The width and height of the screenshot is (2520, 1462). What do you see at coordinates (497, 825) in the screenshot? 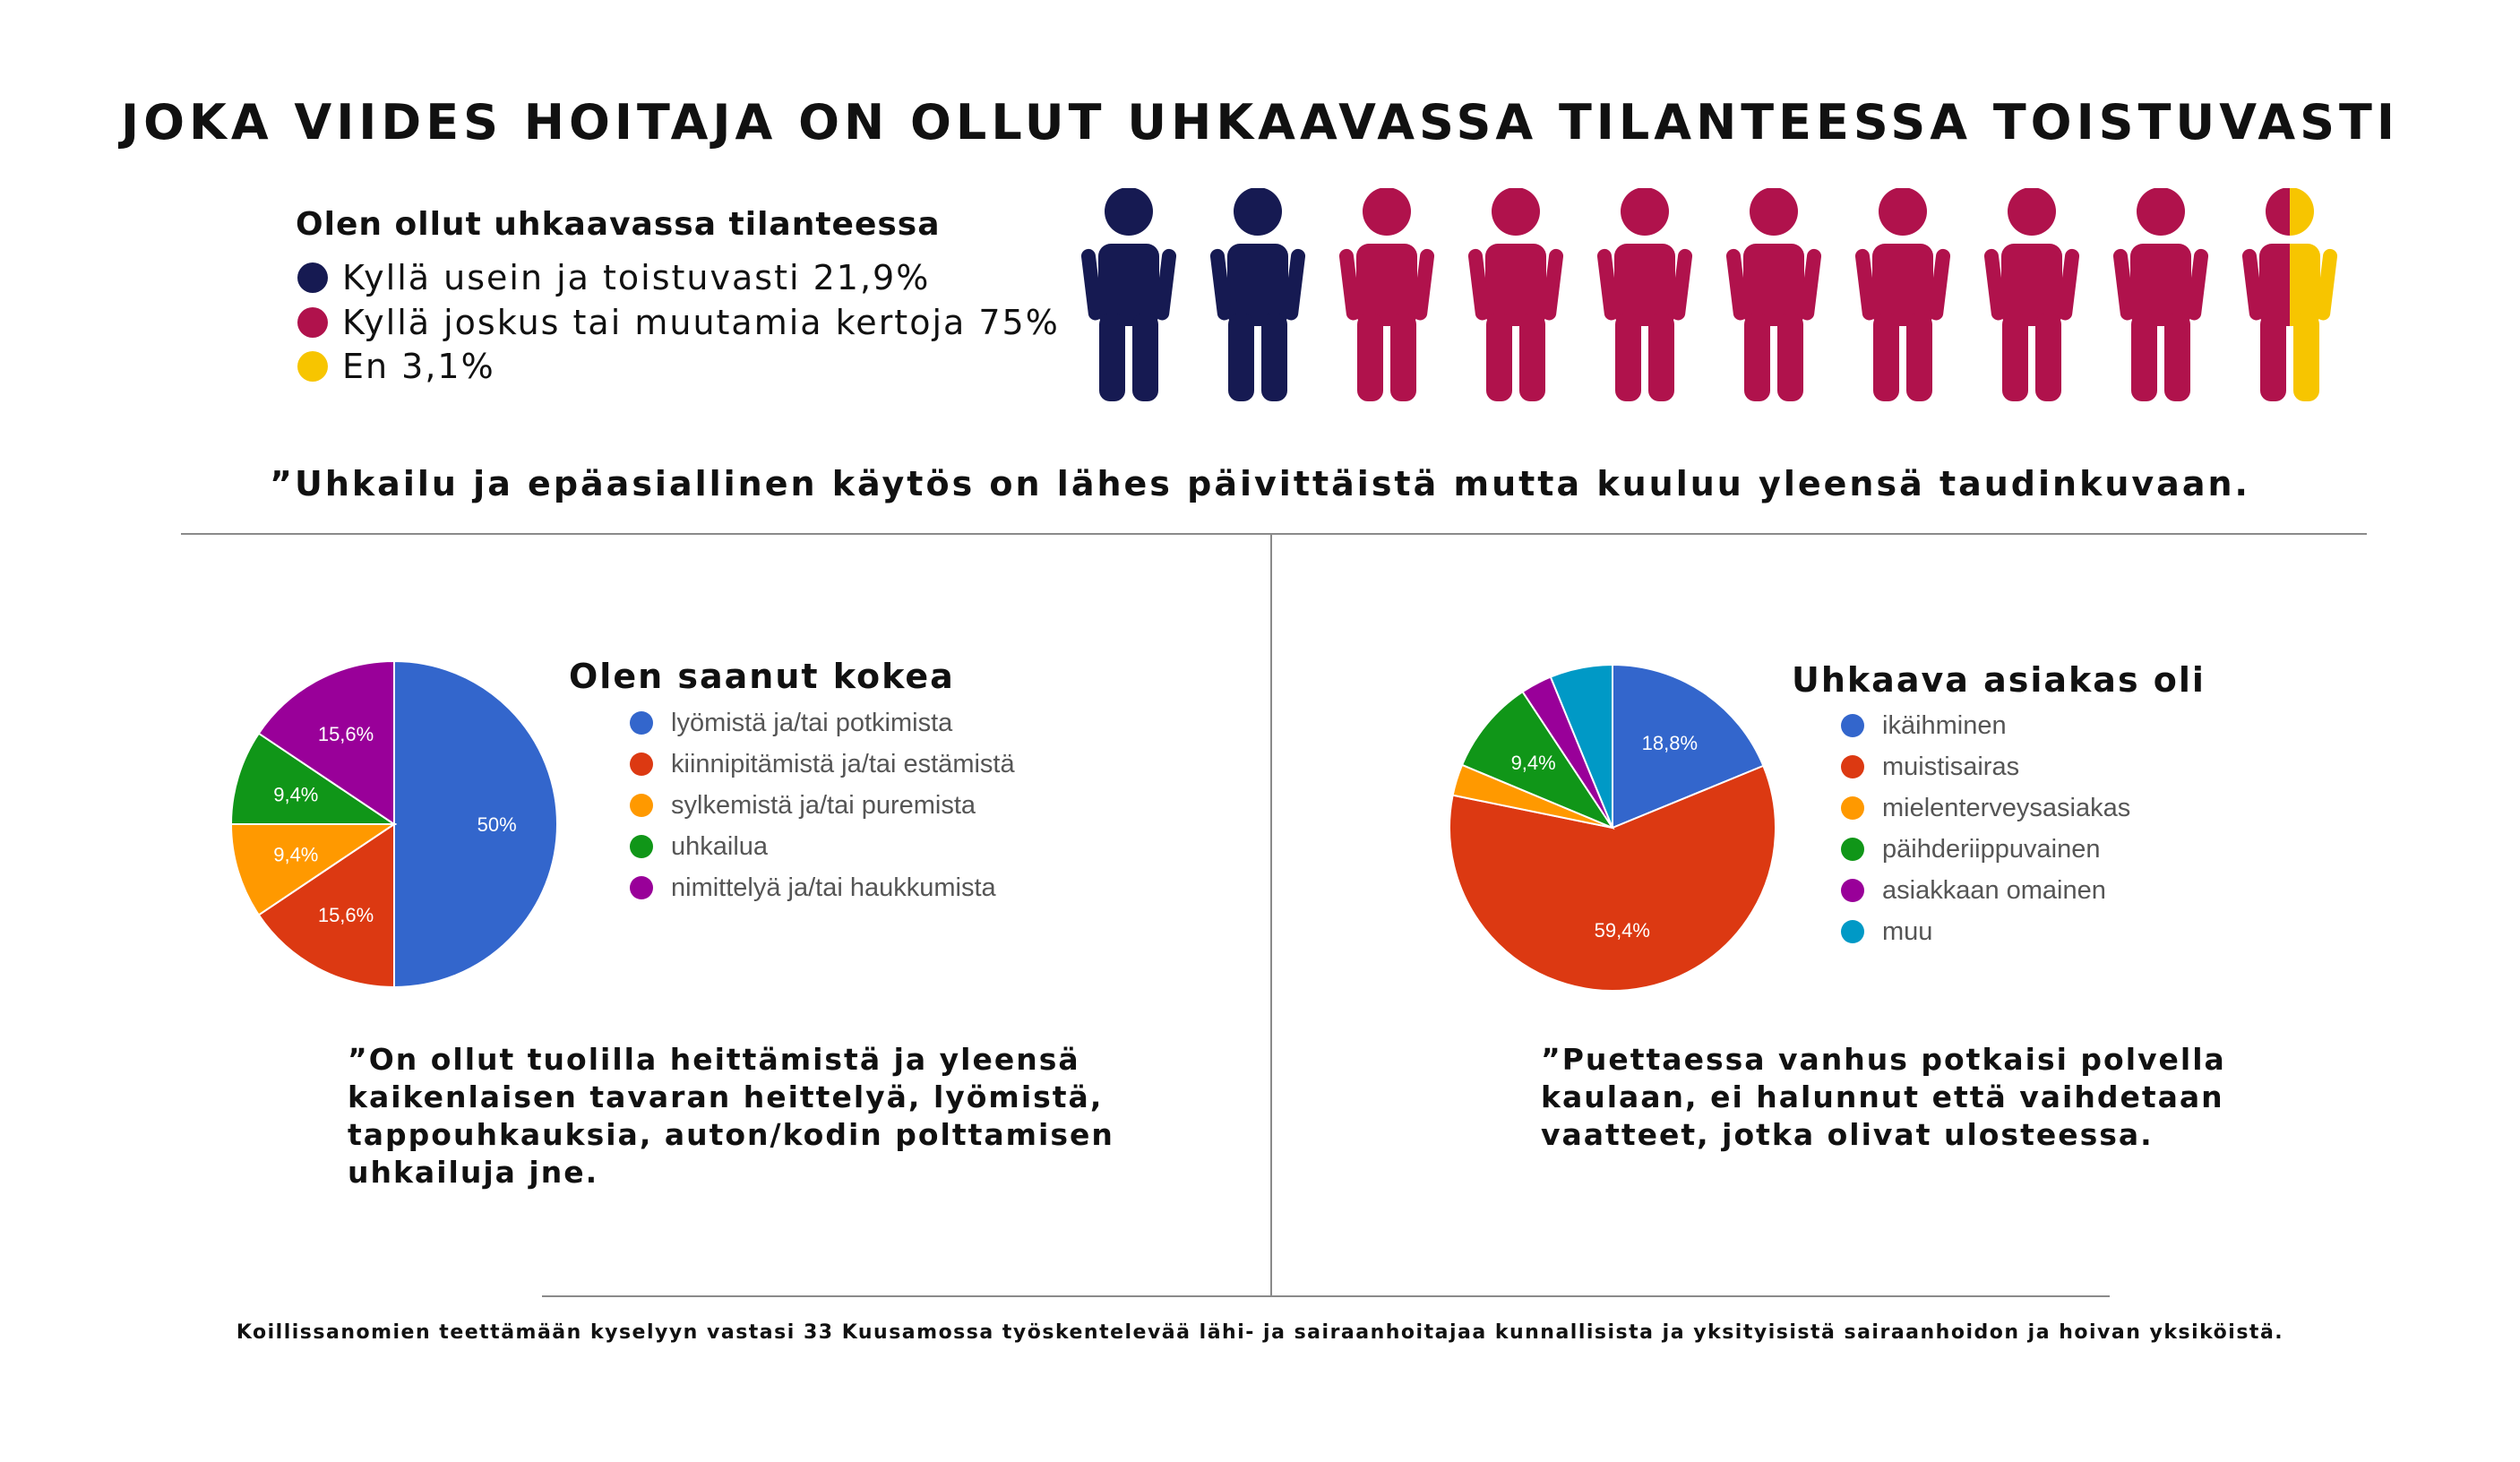
I see `pie-slice-label: 50%` at bounding box center [497, 825].